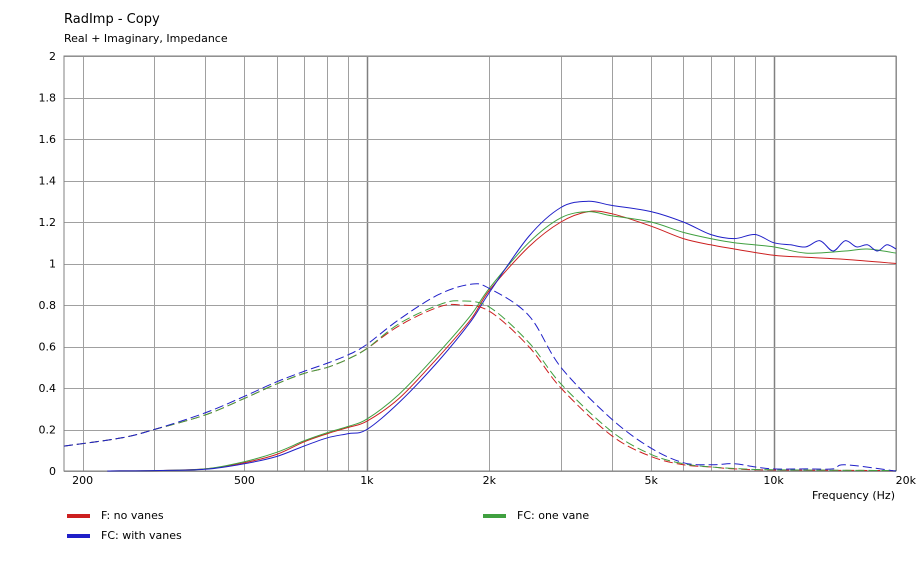  Describe the element at coordinates (52, 471) in the screenshot. I see `y-tick-label: 0` at that location.